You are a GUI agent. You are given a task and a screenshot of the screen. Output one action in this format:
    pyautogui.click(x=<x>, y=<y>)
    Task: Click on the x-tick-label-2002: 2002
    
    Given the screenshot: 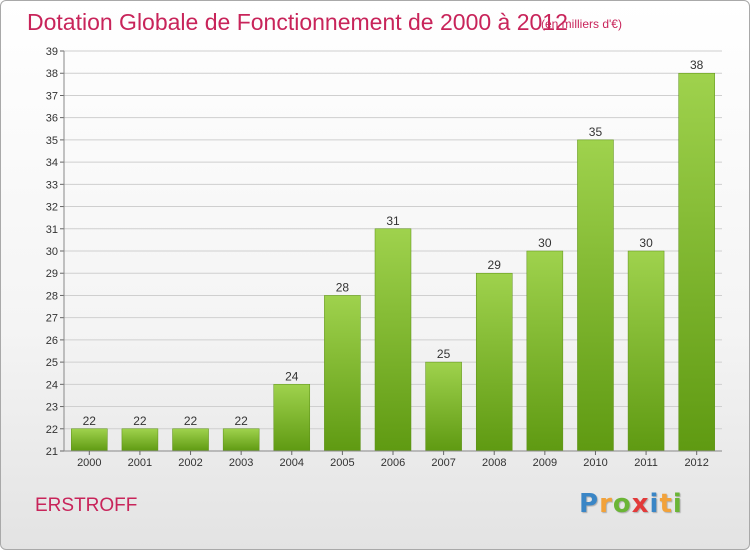 What is the action you would take?
    pyautogui.click(x=190, y=463)
    